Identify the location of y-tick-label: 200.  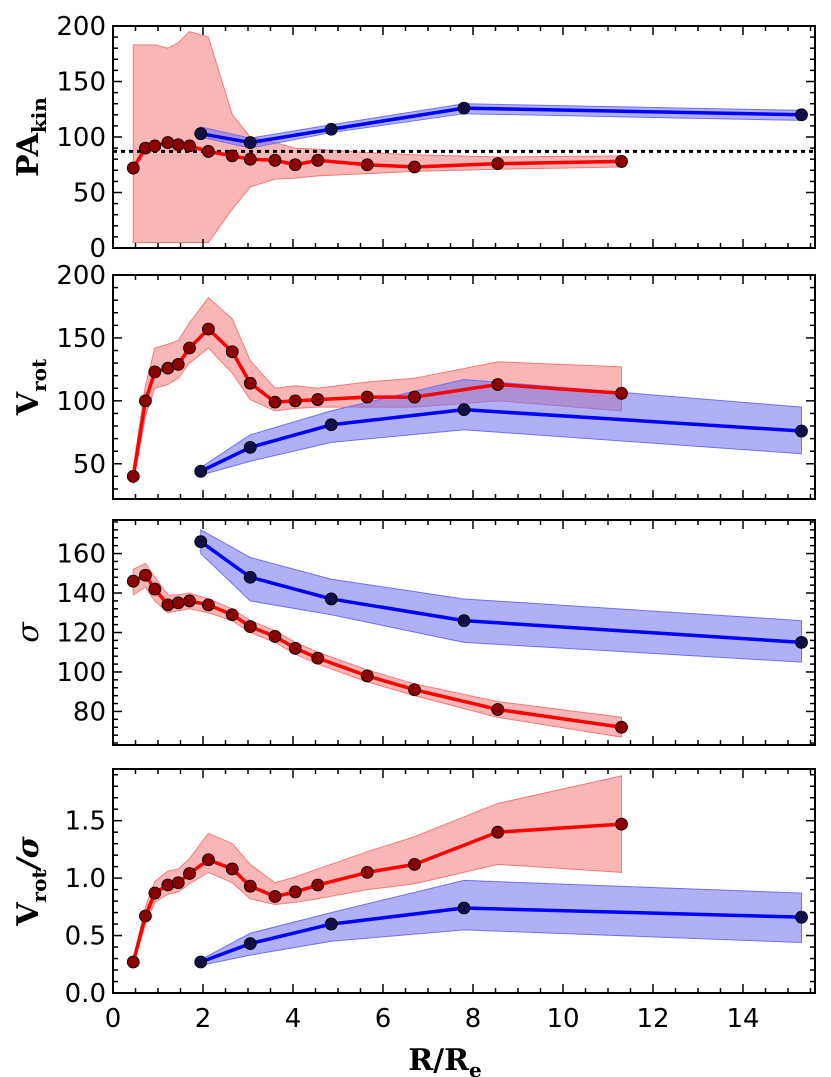
(81, 27).